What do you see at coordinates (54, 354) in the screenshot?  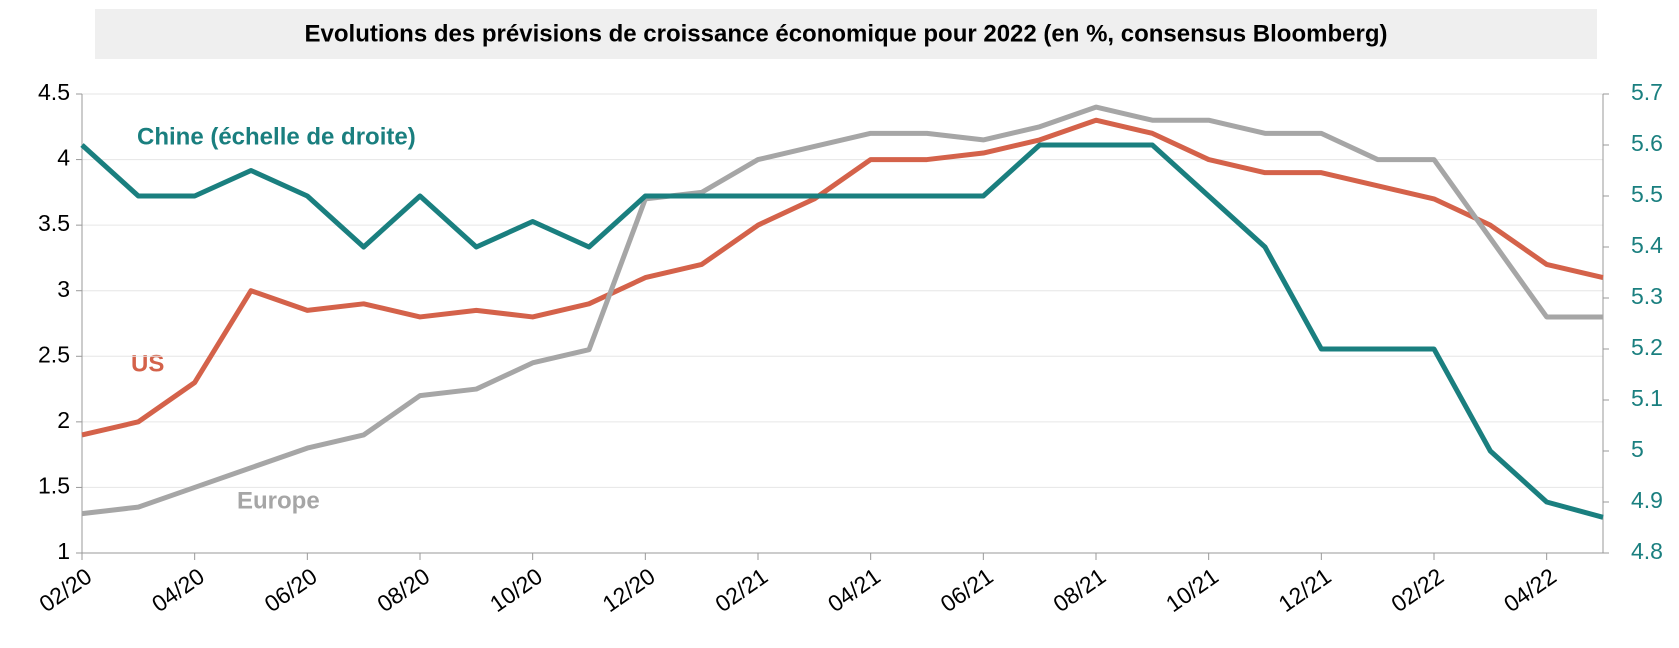 I see `y-tick-label: 2.5` at bounding box center [54, 354].